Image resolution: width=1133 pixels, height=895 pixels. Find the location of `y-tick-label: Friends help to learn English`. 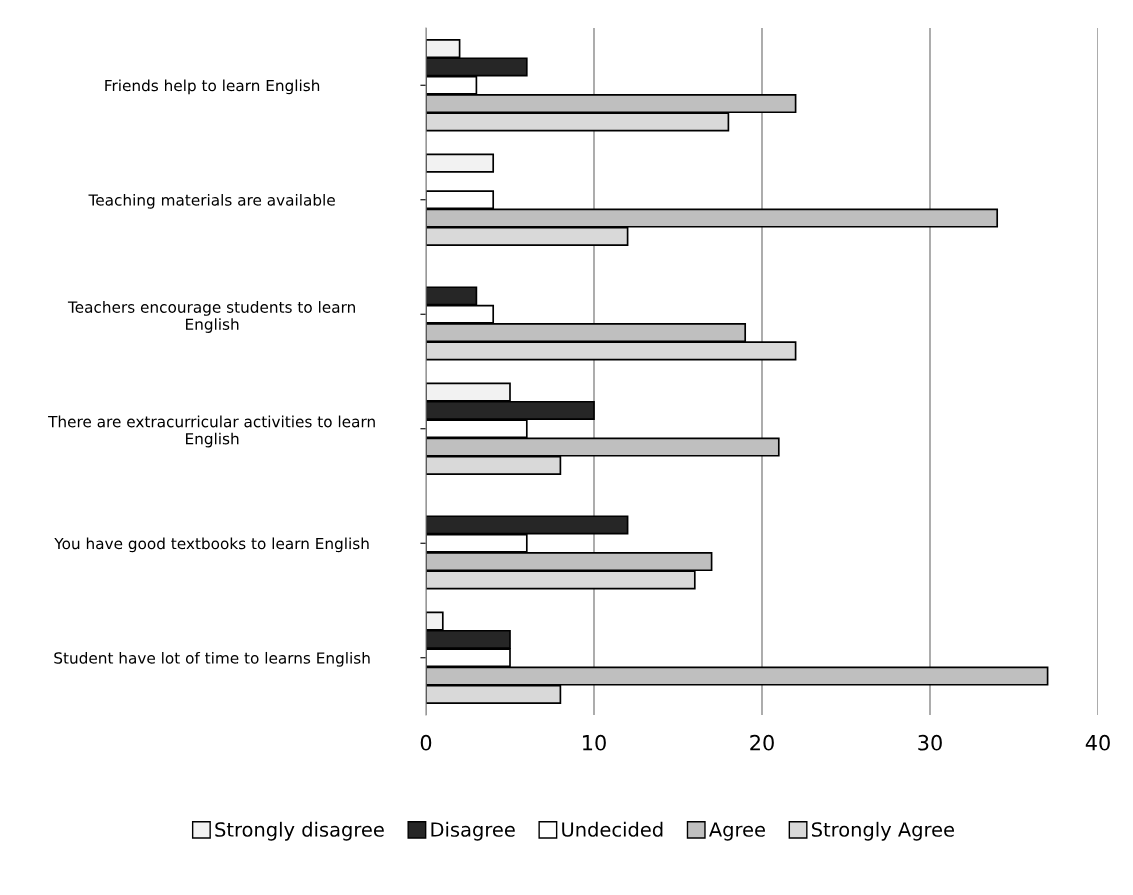

y-tick-label: Friends help to learn English is located at coordinates (212, 87).